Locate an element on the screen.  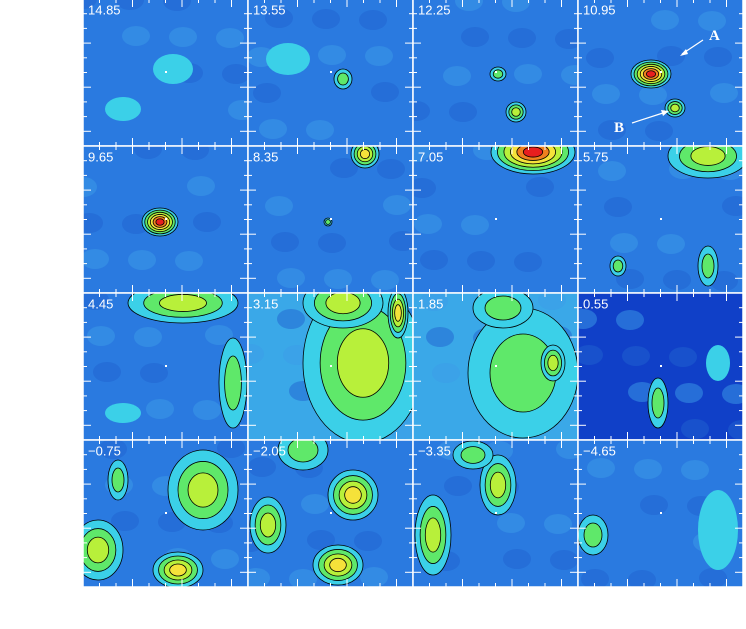
annotations: A B is located at coordinates (667, 82).